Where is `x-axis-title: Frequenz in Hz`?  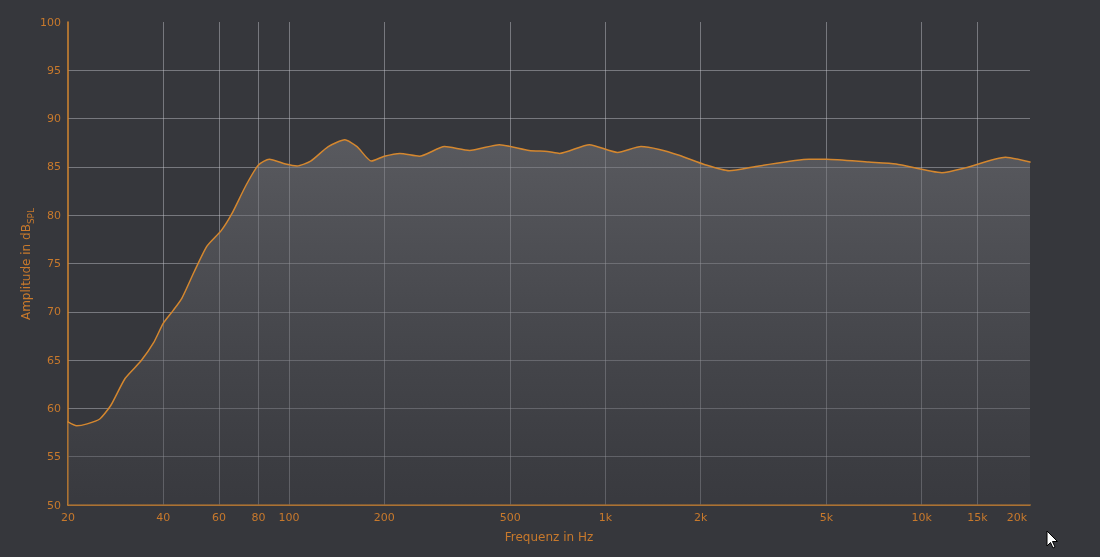
x-axis-title: Frequenz in Hz is located at coordinates (549, 537).